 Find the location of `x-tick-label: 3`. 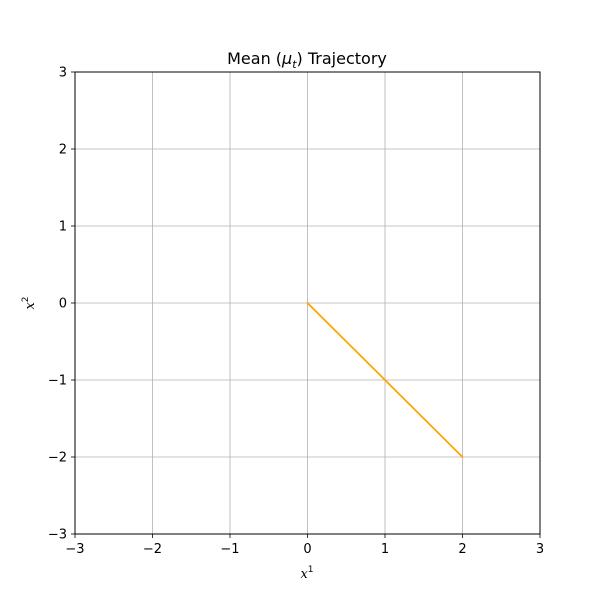

x-tick-label: 3 is located at coordinates (540, 549).